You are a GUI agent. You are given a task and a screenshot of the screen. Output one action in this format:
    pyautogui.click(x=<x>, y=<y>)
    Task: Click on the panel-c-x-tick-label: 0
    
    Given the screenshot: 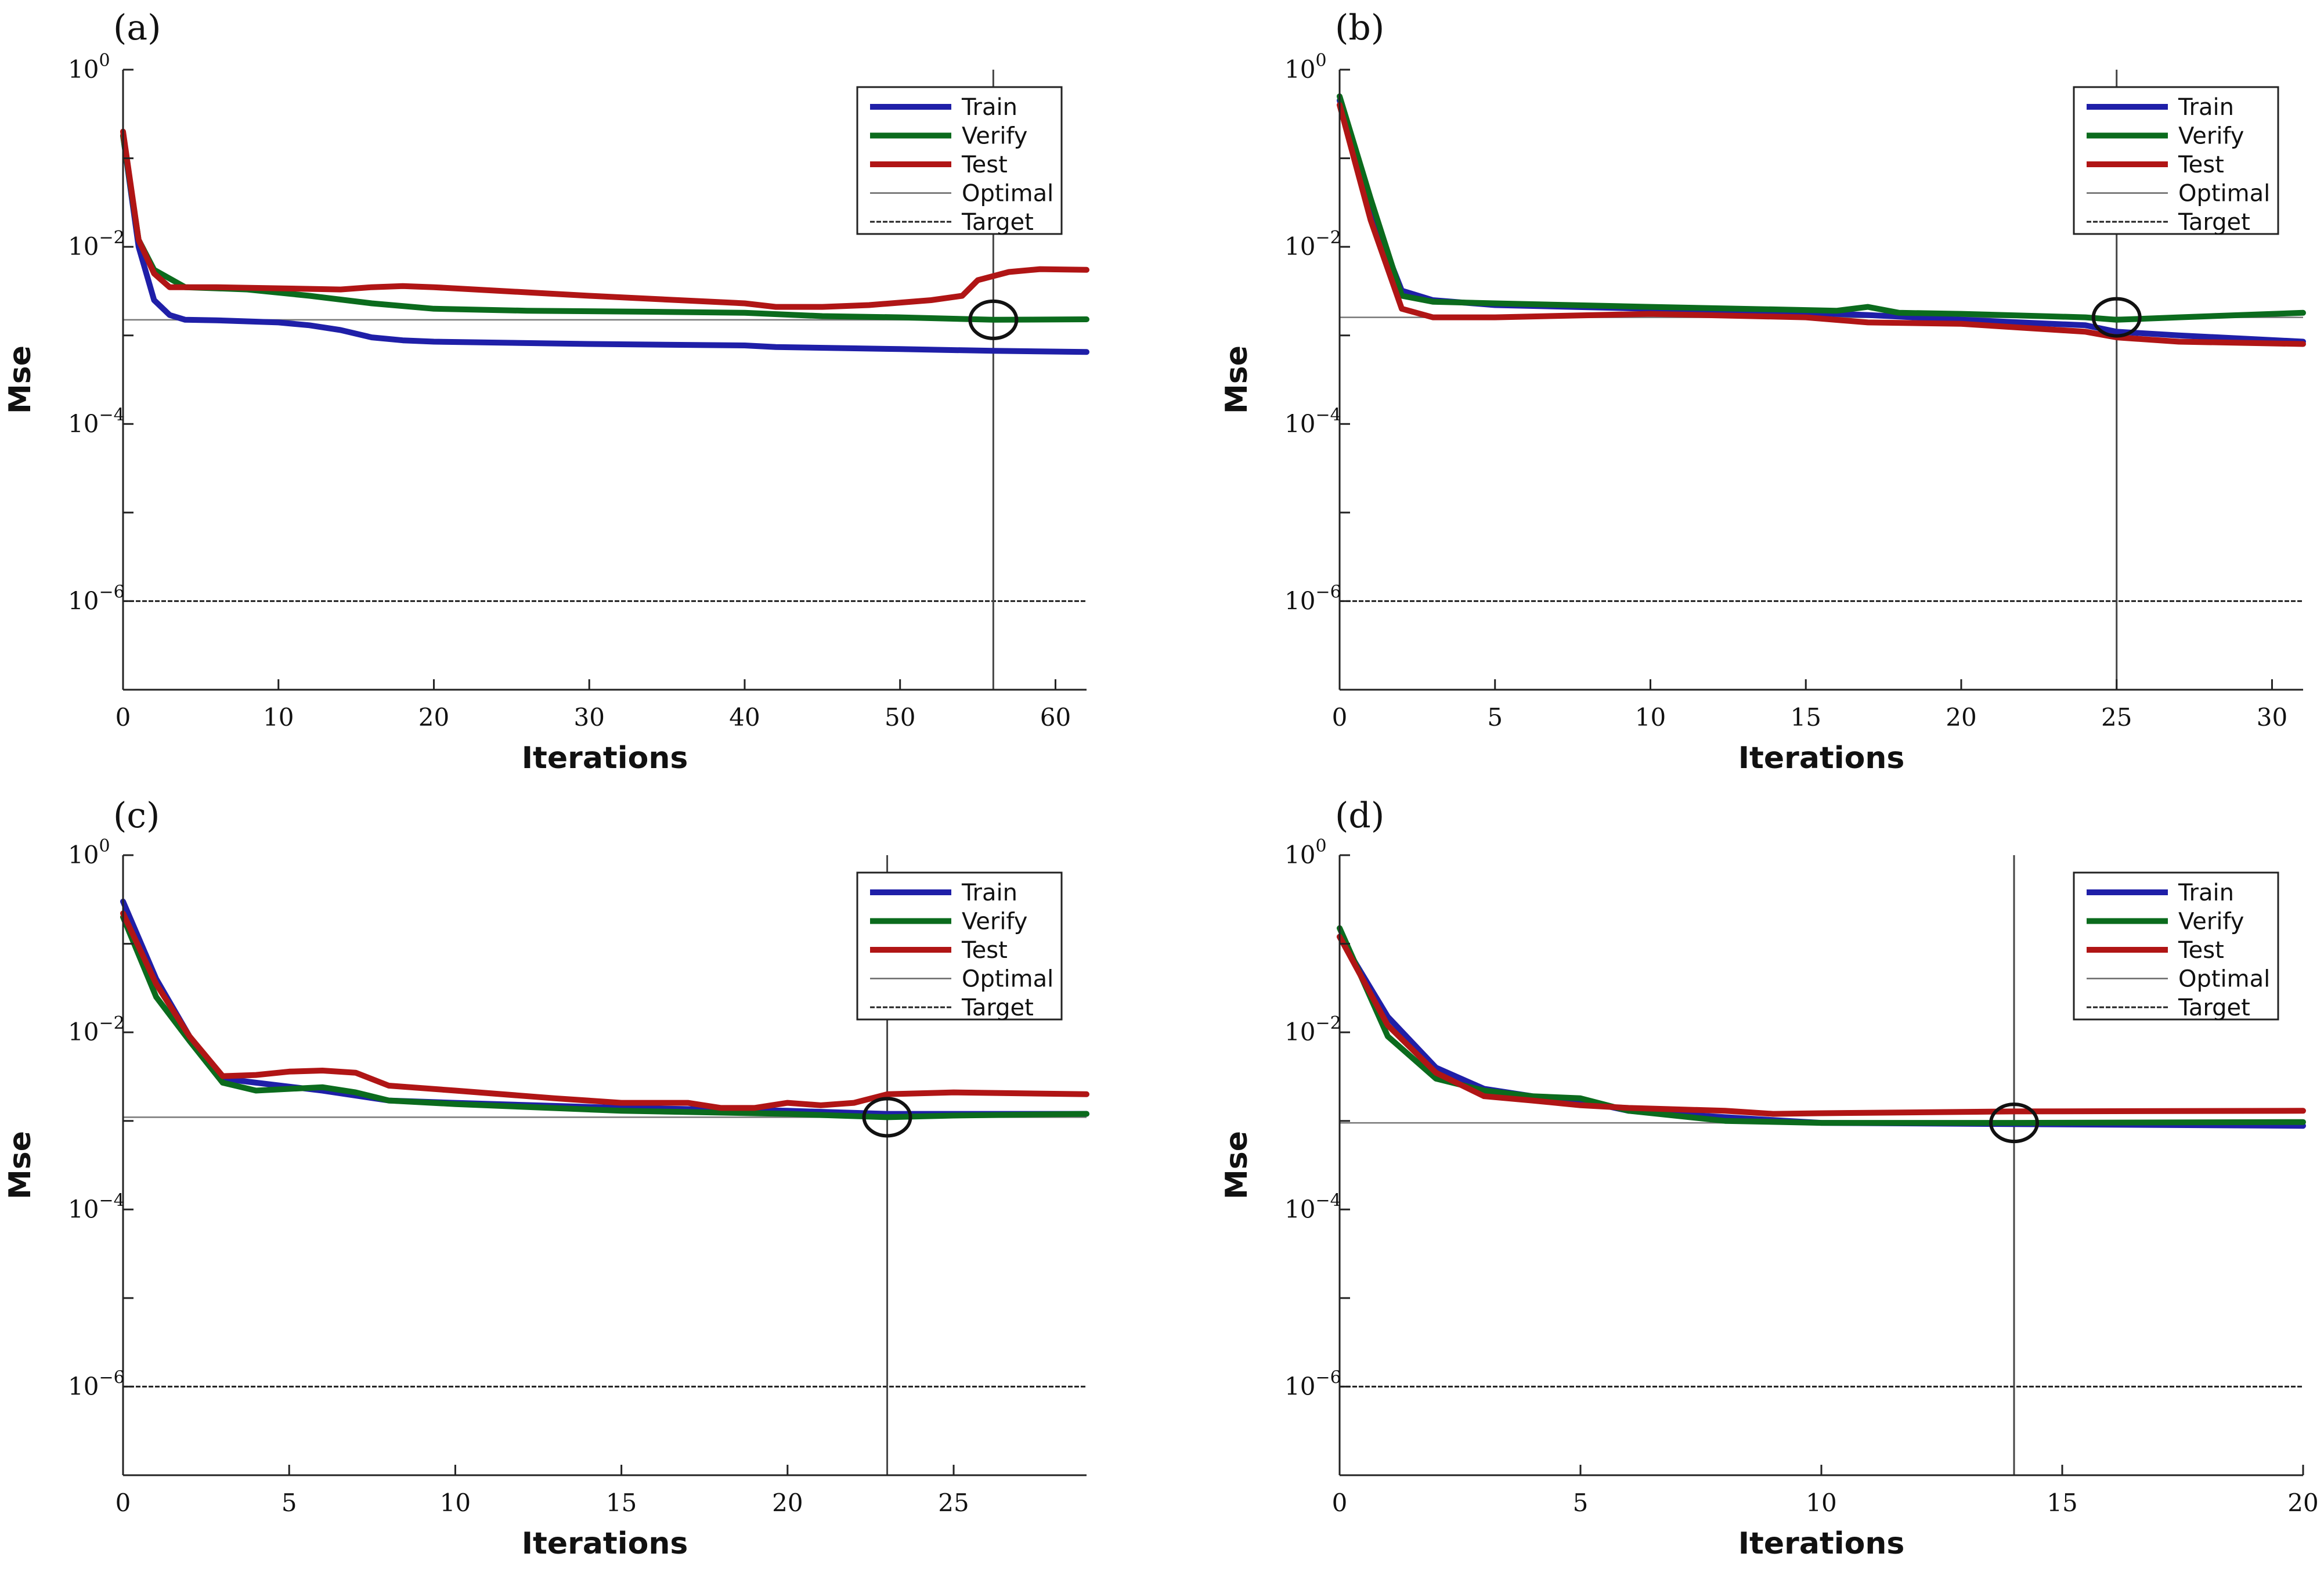 What is the action you would take?
    pyautogui.click(x=123, y=1503)
    